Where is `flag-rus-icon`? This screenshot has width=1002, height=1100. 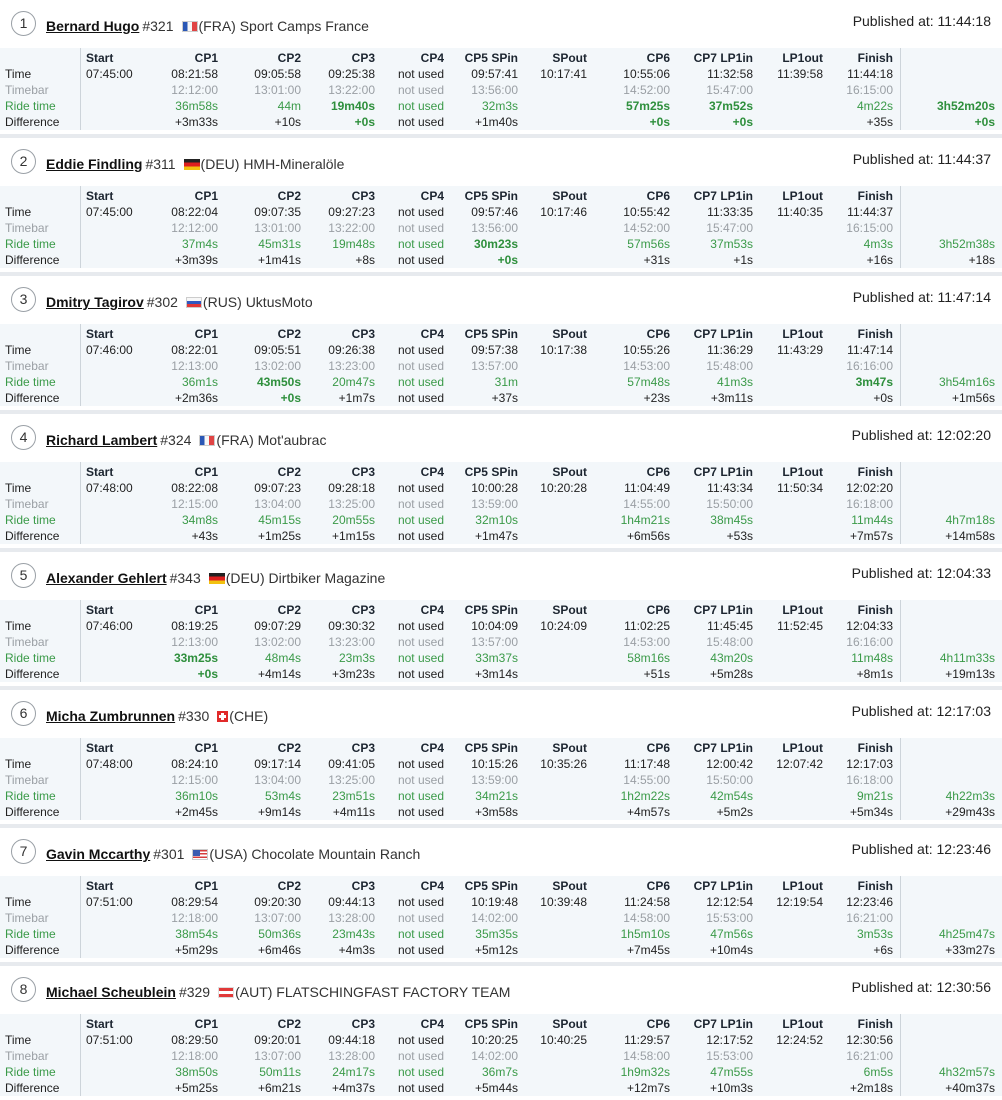
flag-rus-icon is located at coordinates (193, 302).